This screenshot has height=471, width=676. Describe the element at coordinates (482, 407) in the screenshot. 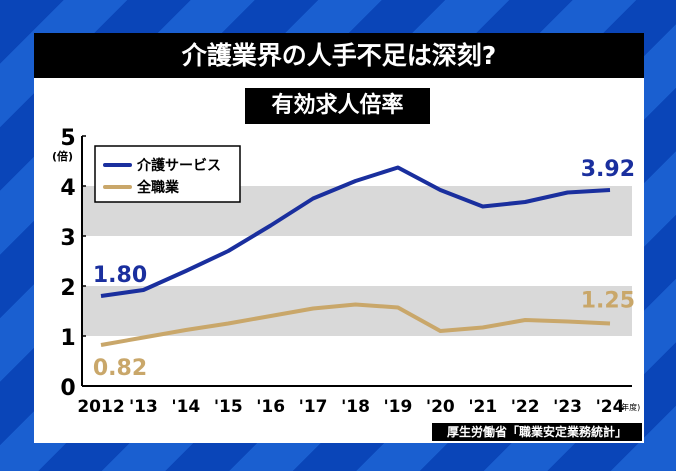

I see `x-tick-label: '21` at that location.